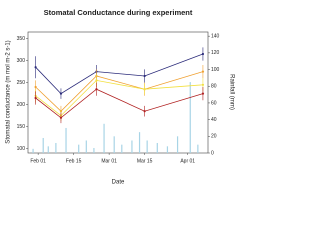 This screenshot has width=320, height=240. I want to click on series-line, so click(119, 74).